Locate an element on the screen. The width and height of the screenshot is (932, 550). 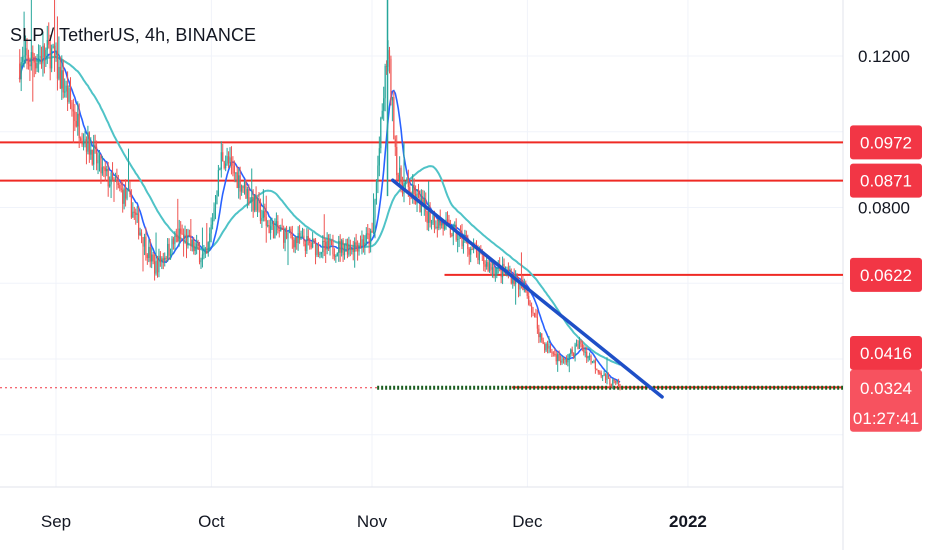
trendline is located at coordinates (527, 288).